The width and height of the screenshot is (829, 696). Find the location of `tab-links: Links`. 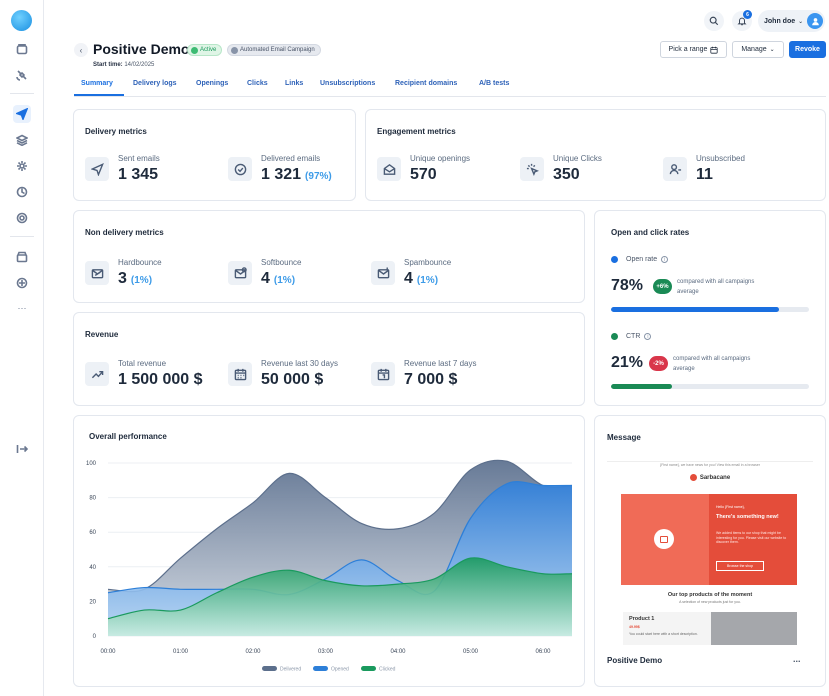

tab-links: Links is located at coordinates (294, 83).